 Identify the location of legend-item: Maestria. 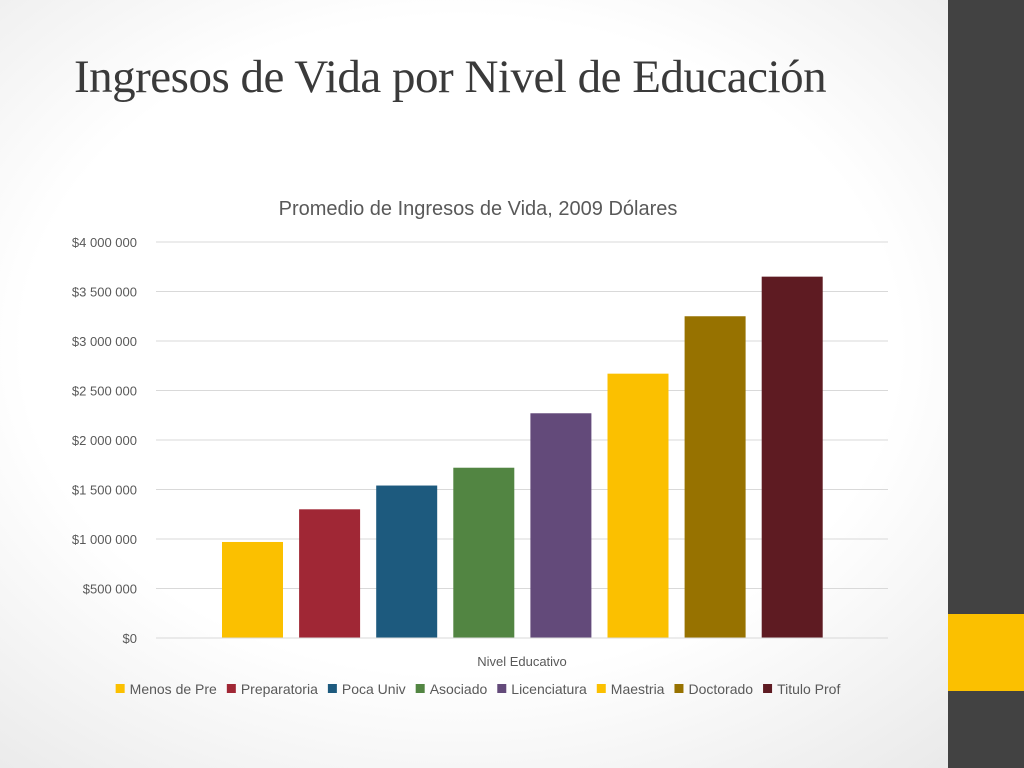
(630, 689).